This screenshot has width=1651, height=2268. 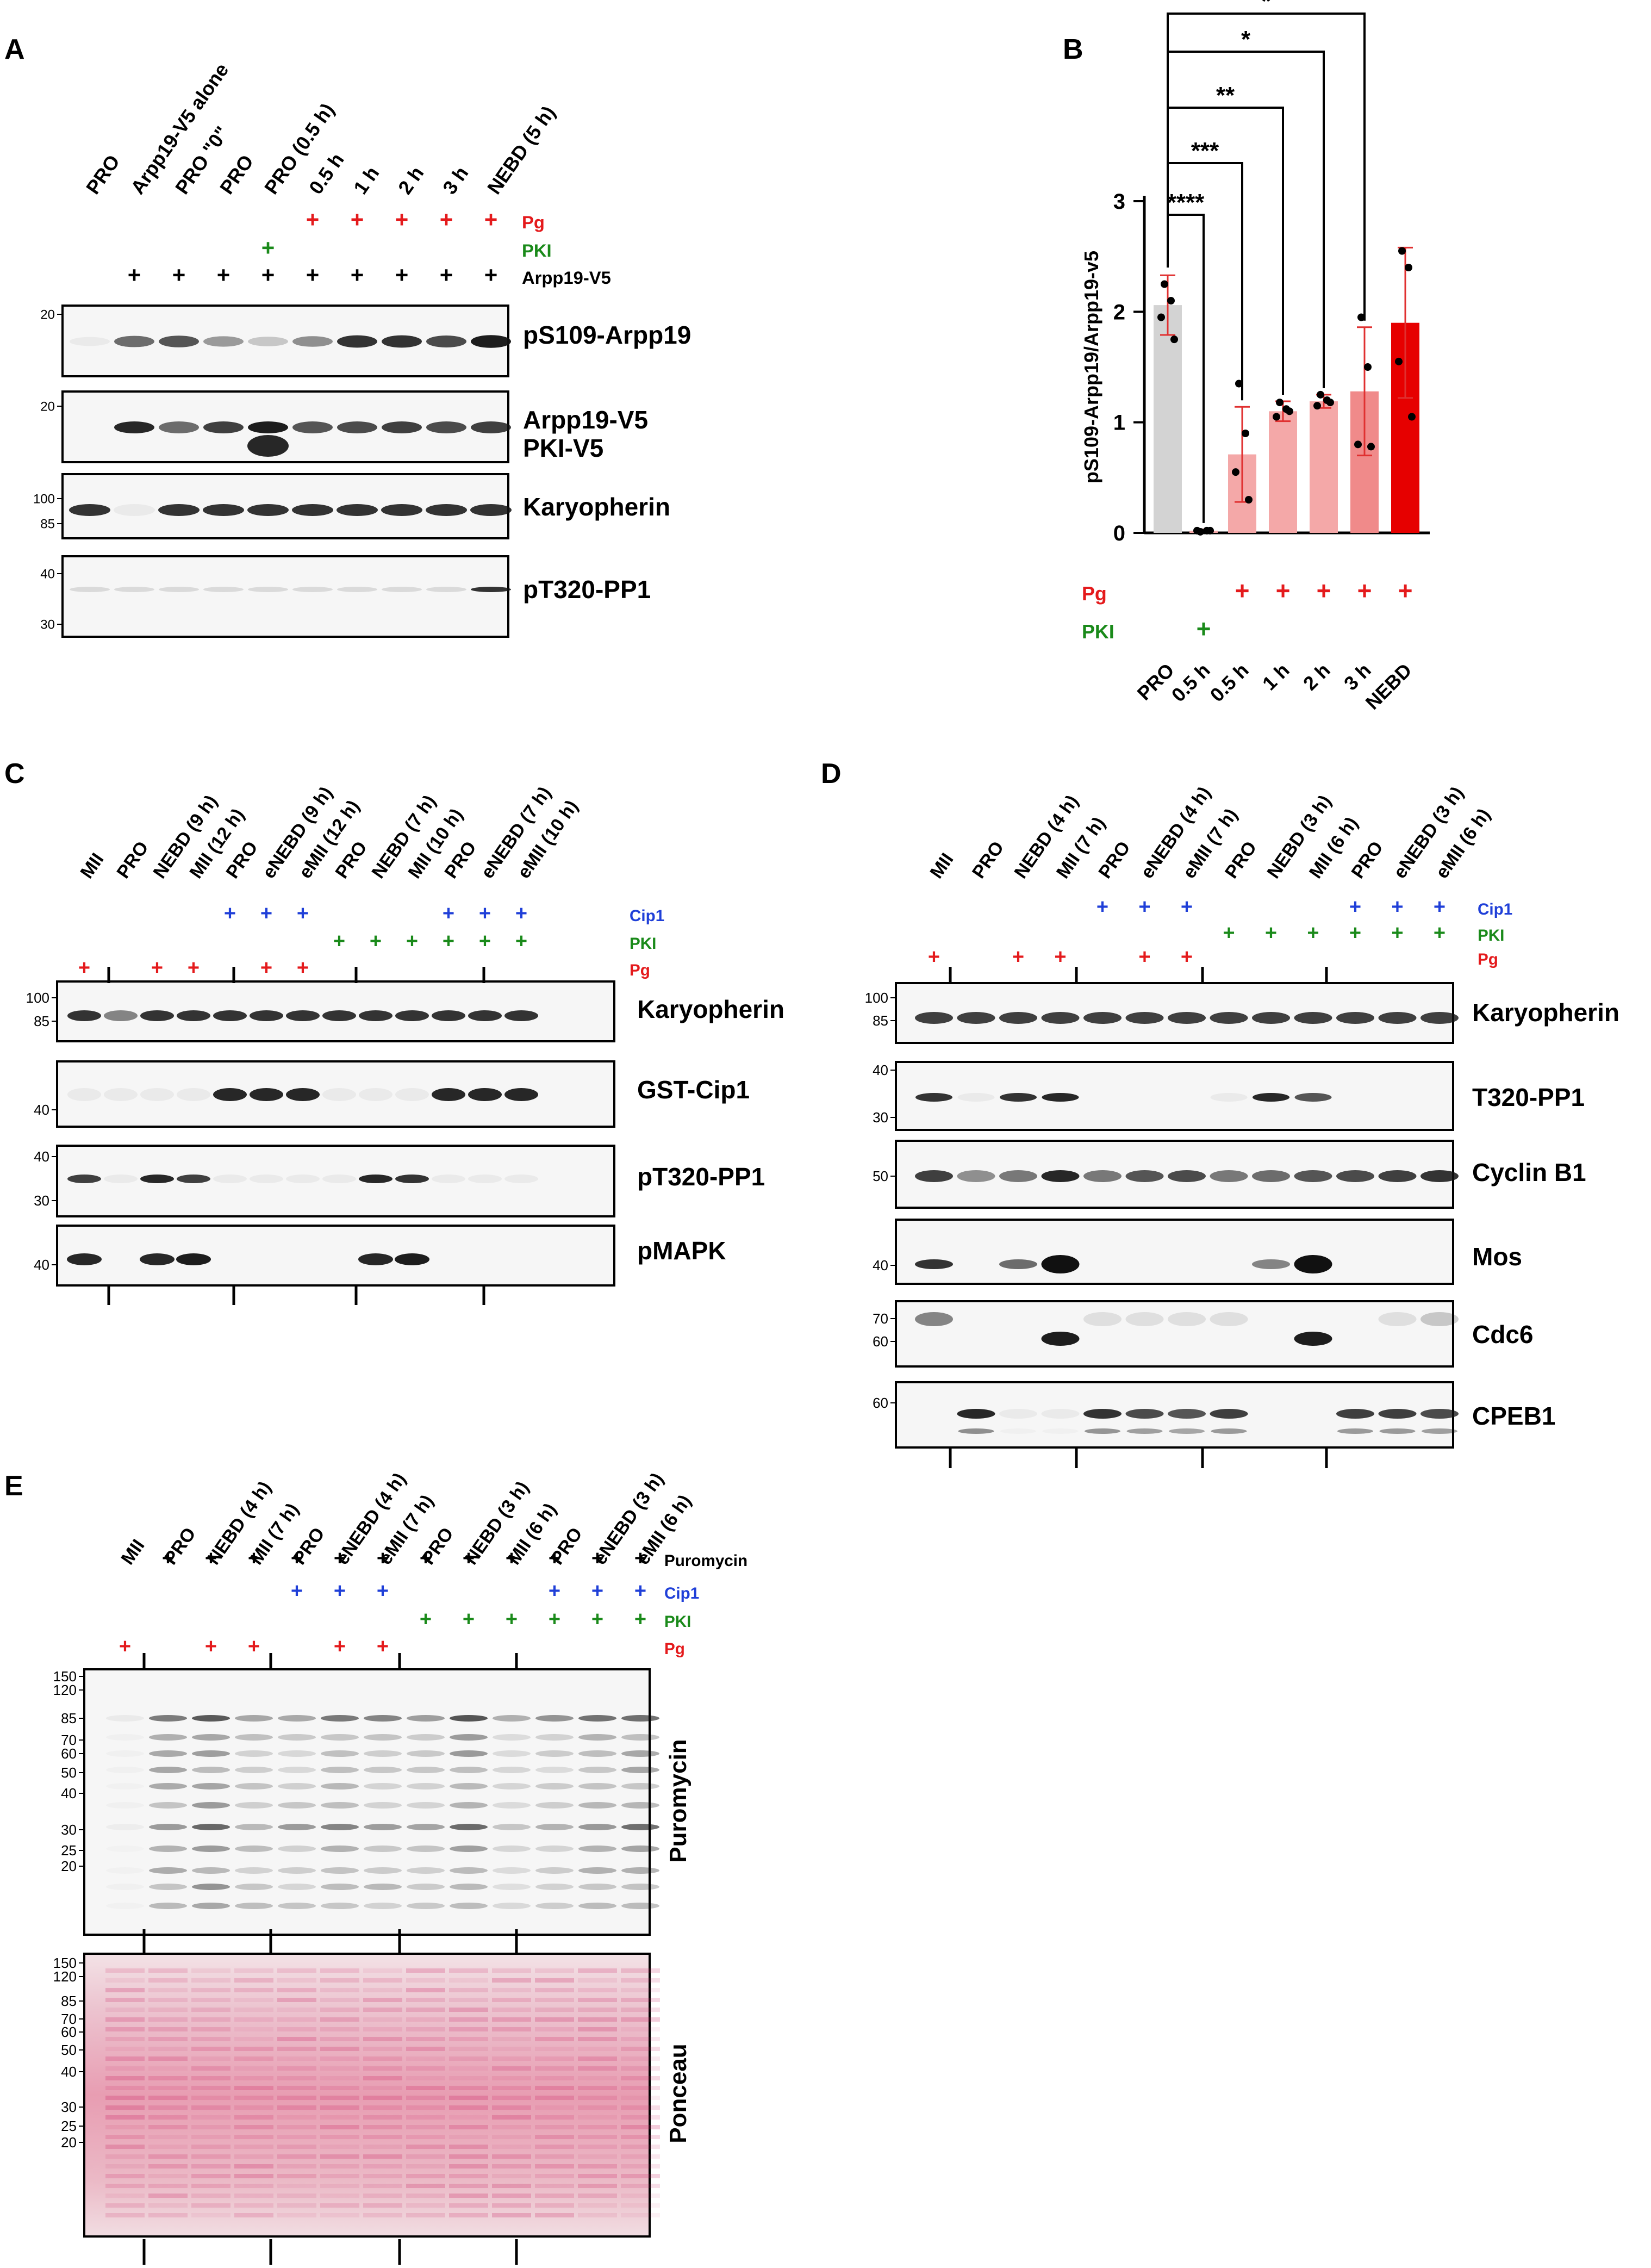 What do you see at coordinates (41, 1200) in the screenshot?
I see `panel-c-blot-2-marker-30-1: 30` at bounding box center [41, 1200].